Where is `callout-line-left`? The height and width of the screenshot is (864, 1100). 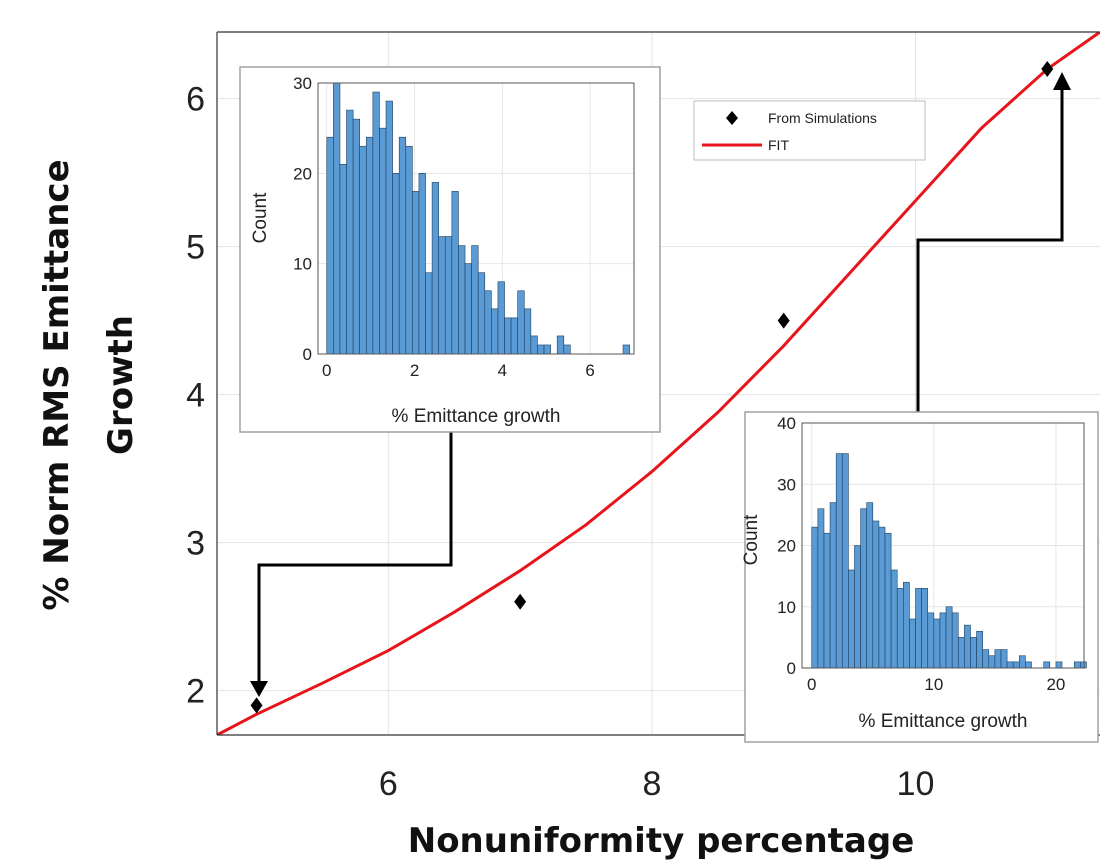
callout-line-left is located at coordinates (355, 557).